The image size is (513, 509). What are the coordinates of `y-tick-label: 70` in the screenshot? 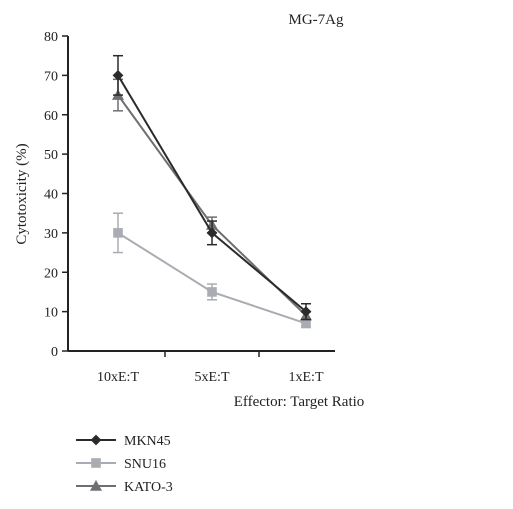 It's located at (51, 76).